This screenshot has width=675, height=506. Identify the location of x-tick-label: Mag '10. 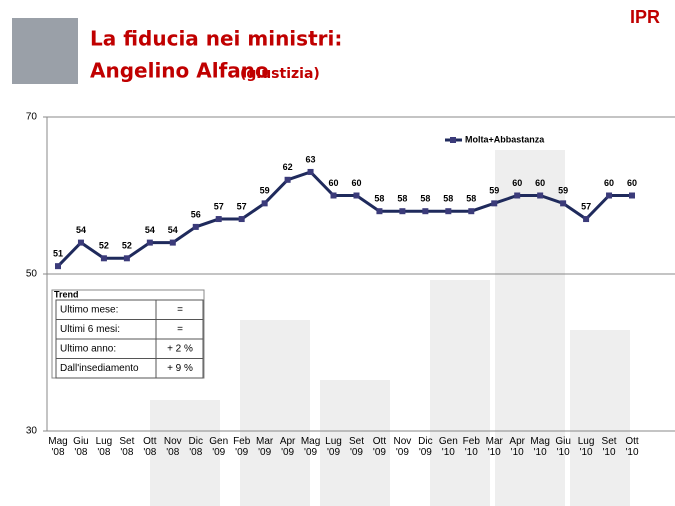
(539, 447).